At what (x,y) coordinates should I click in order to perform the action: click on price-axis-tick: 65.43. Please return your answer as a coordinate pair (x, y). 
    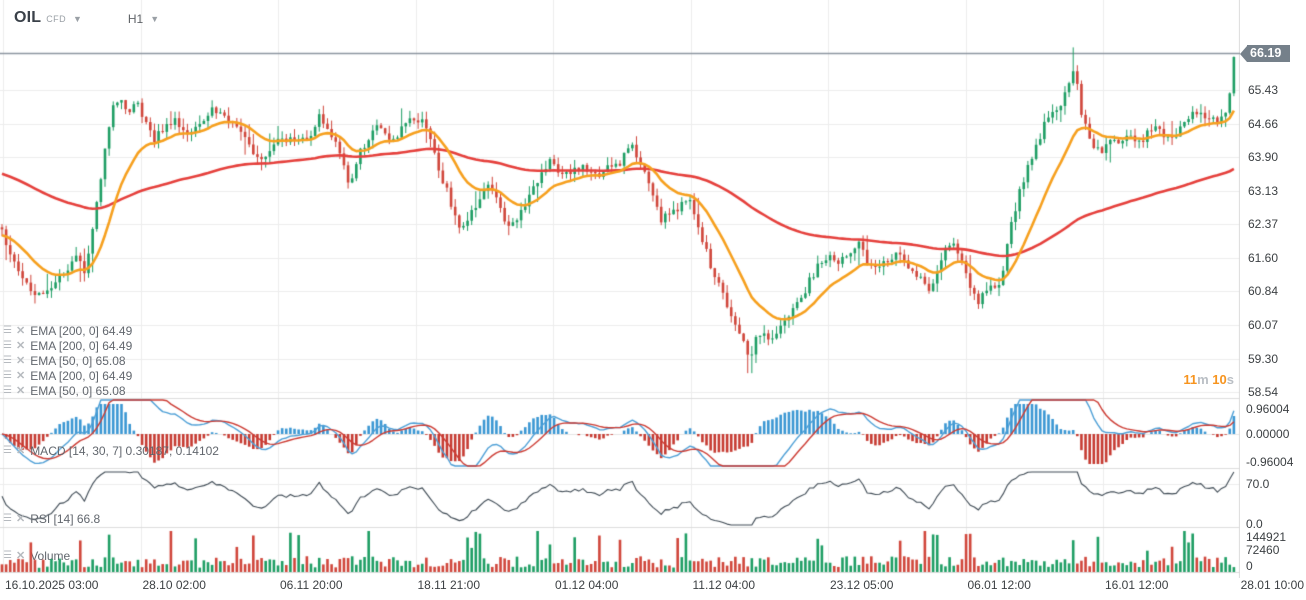
    Looking at the image, I should click on (1263, 90).